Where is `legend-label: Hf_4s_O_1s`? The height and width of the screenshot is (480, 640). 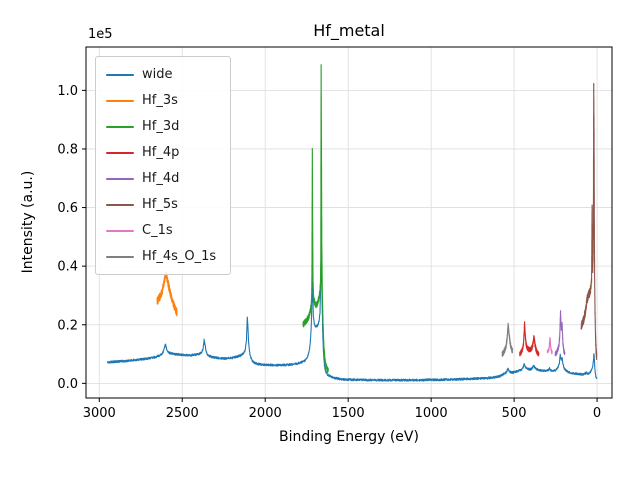 legend-label: Hf_4s_O_1s is located at coordinates (179, 256).